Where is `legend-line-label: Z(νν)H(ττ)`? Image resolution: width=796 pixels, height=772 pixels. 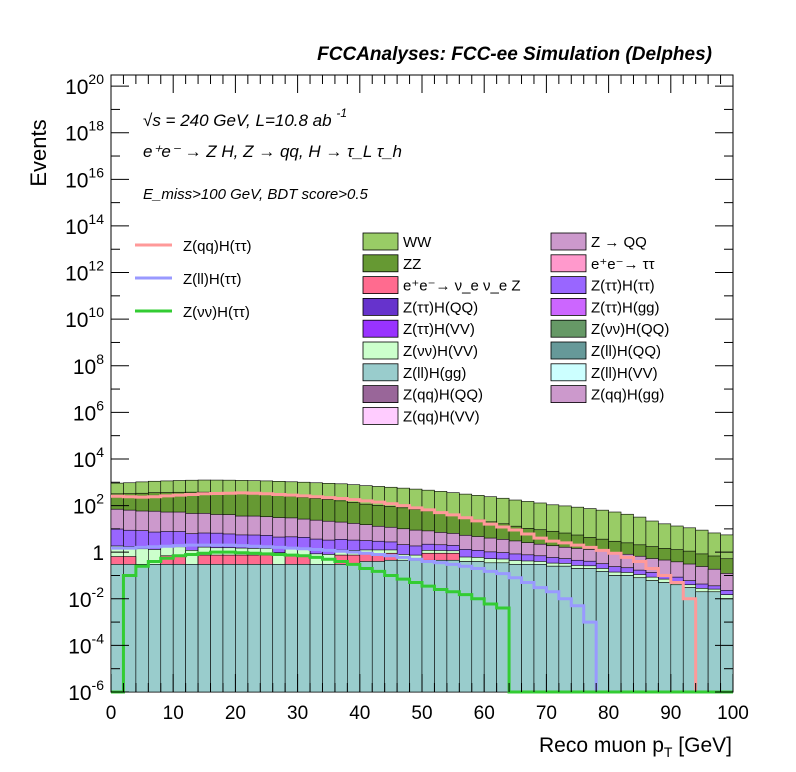
legend-line-label: Z(νν)H(ττ) is located at coordinates (216, 312).